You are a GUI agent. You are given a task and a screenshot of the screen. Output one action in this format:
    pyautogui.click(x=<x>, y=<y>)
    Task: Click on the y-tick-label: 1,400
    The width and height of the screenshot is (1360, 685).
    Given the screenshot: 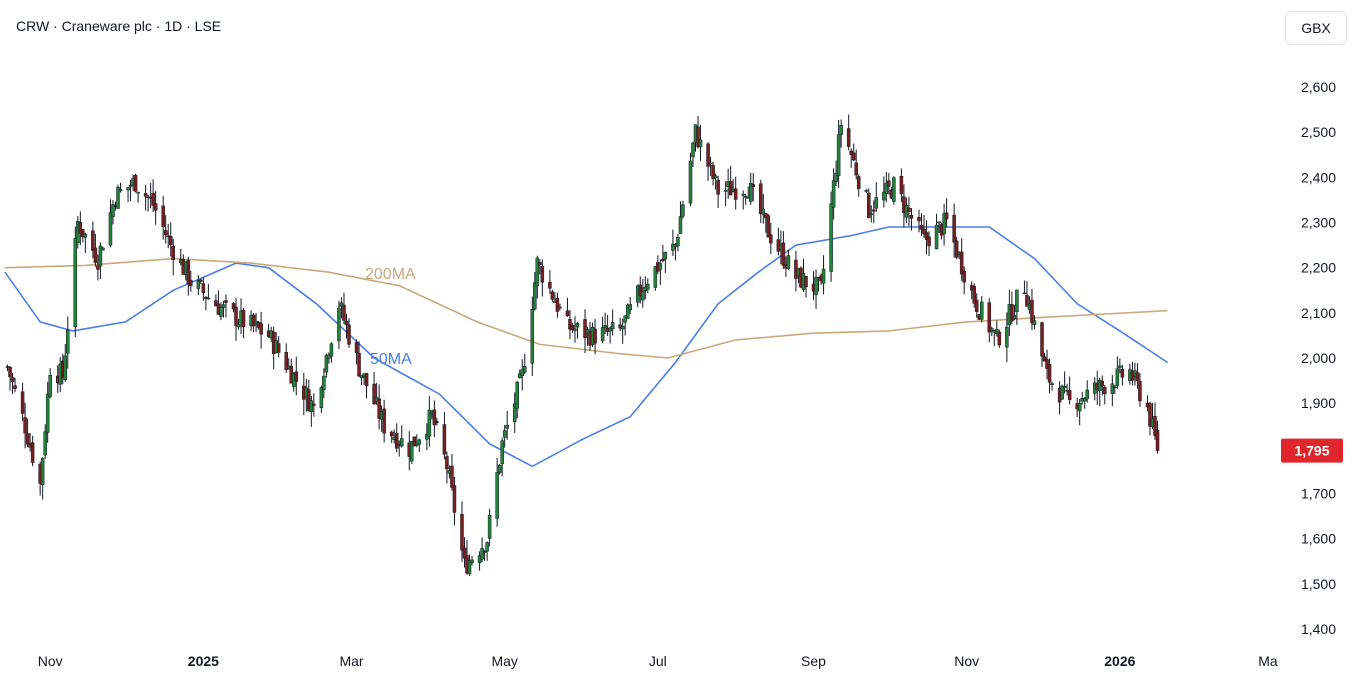 What is the action you would take?
    pyautogui.click(x=1318, y=629)
    